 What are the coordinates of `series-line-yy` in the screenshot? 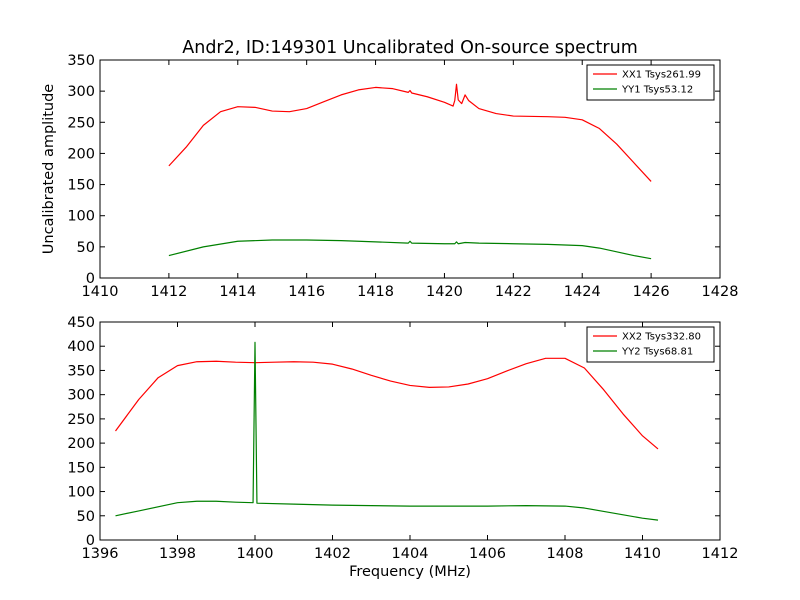 It's located at (410, 249).